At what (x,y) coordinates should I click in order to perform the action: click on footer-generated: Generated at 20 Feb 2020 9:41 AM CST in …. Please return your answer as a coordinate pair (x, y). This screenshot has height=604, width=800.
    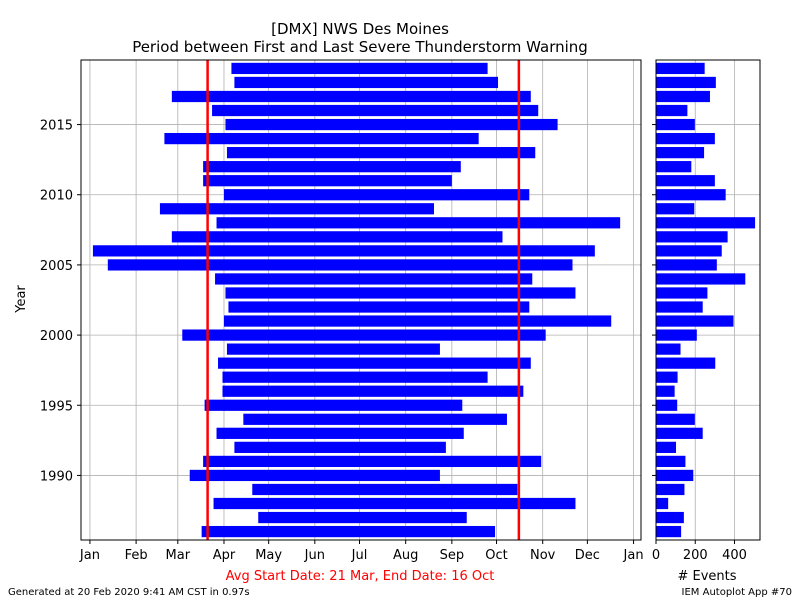
    Looking at the image, I should click on (129, 592).